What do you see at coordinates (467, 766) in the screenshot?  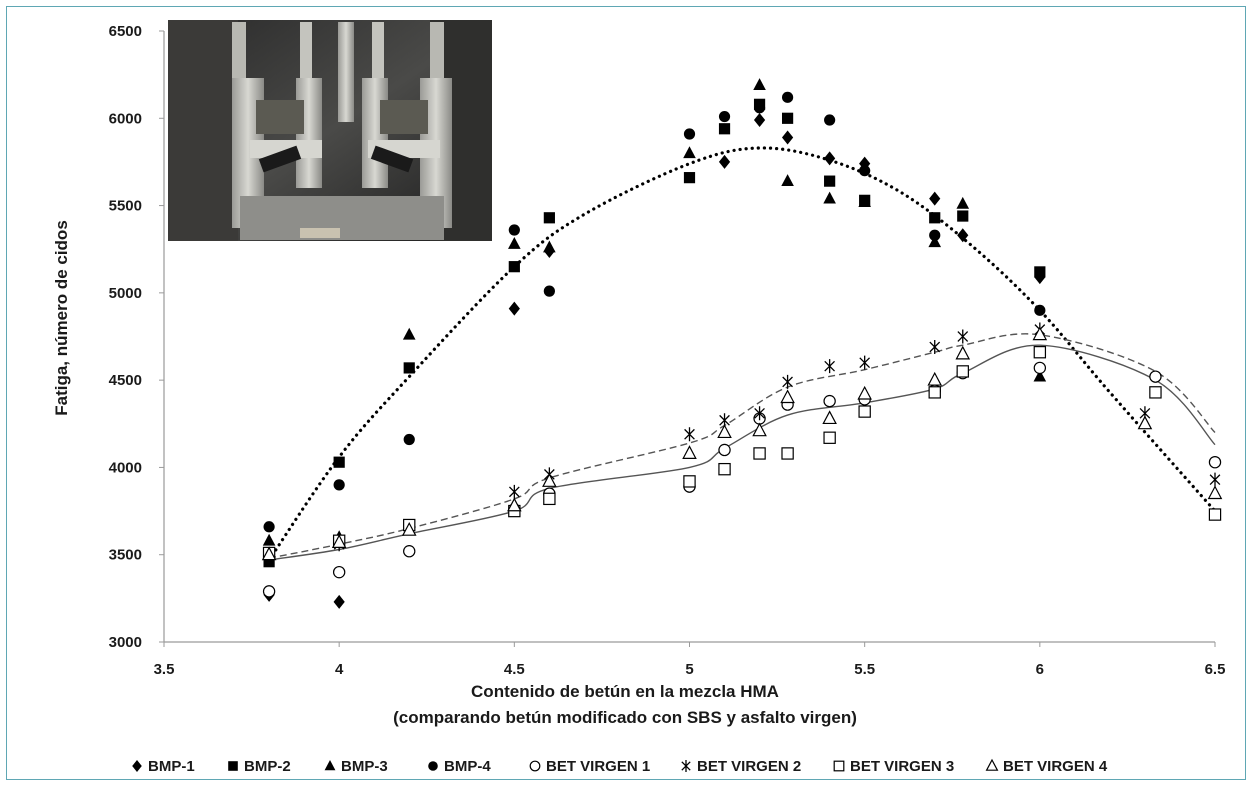 I see `legend-label: BMP-4` at bounding box center [467, 766].